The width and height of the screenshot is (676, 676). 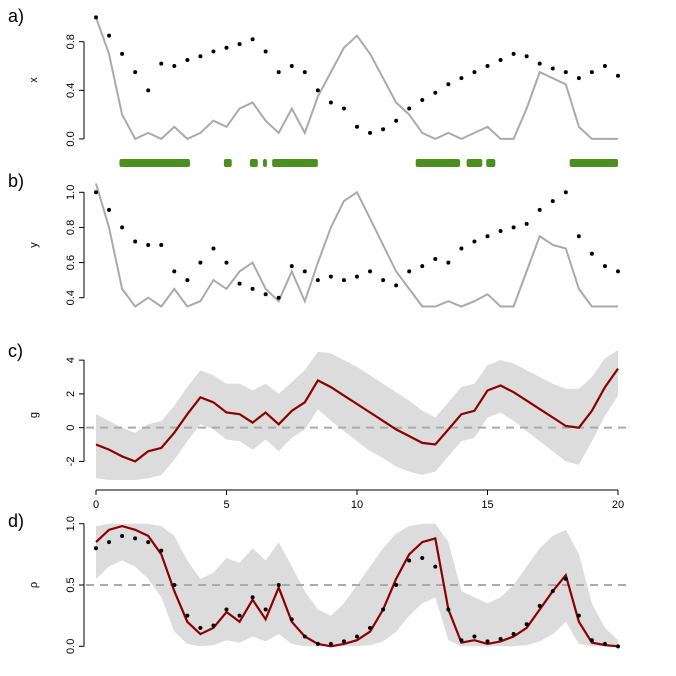 What do you see at coordinates (96, 505) in the screenshot?
I see `x-tick-label: 0` at bounding box center [96, 505].